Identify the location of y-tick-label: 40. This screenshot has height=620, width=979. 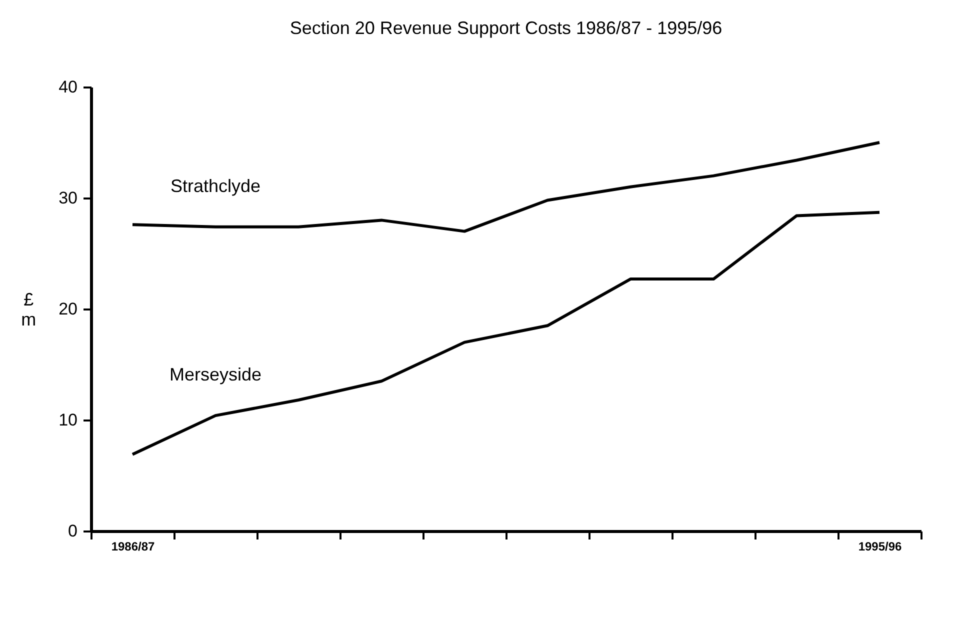
(68, 87).